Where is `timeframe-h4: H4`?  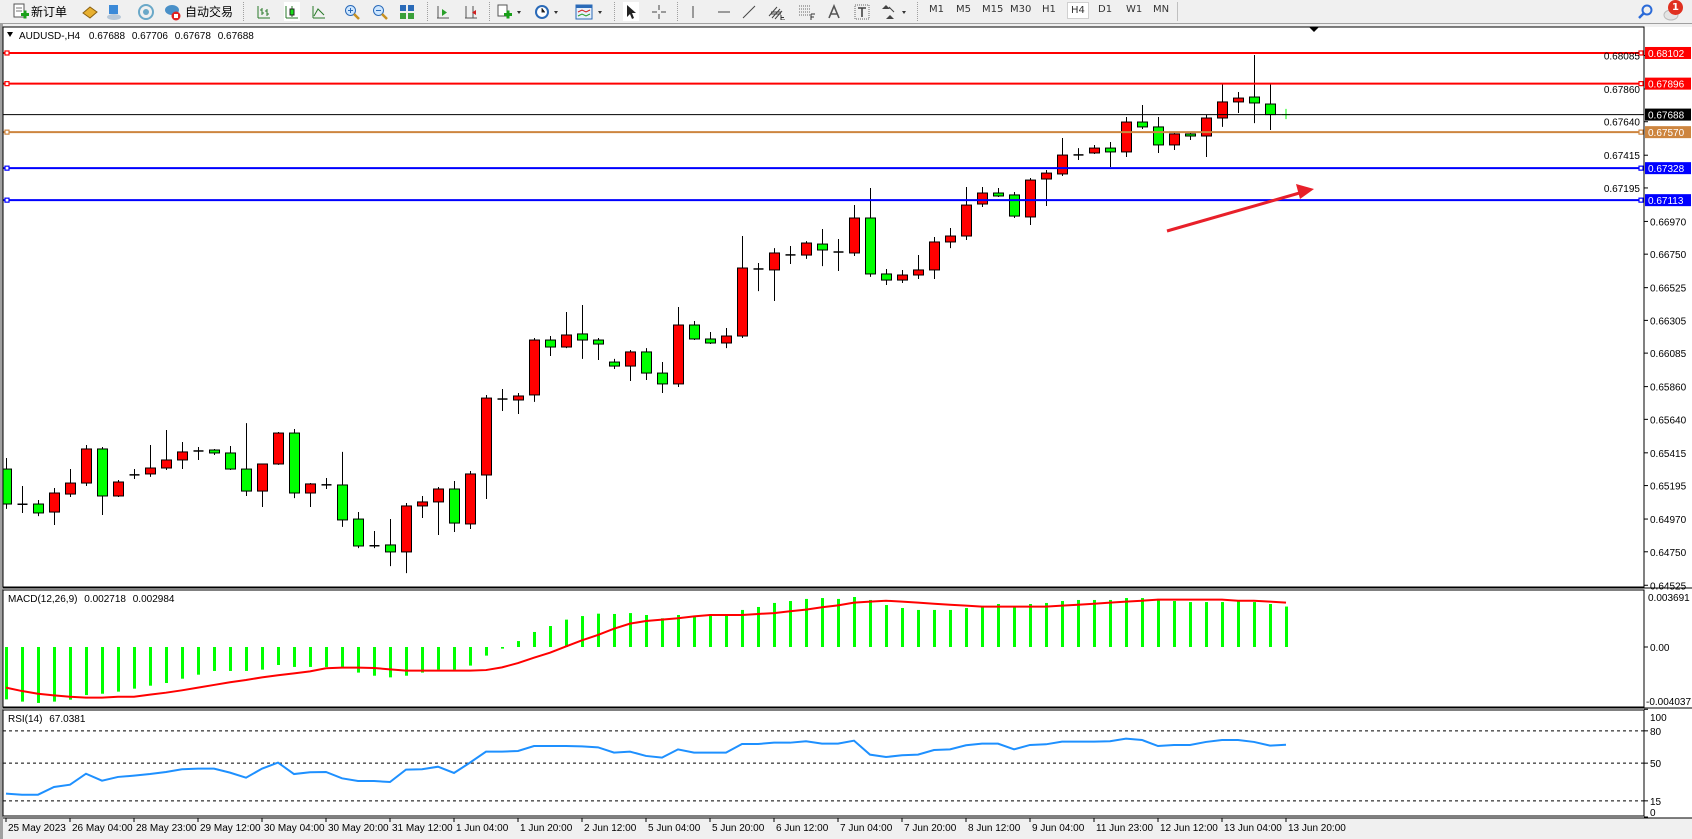 timeframe-h4: H4 is located at coordinates (1078, 10).